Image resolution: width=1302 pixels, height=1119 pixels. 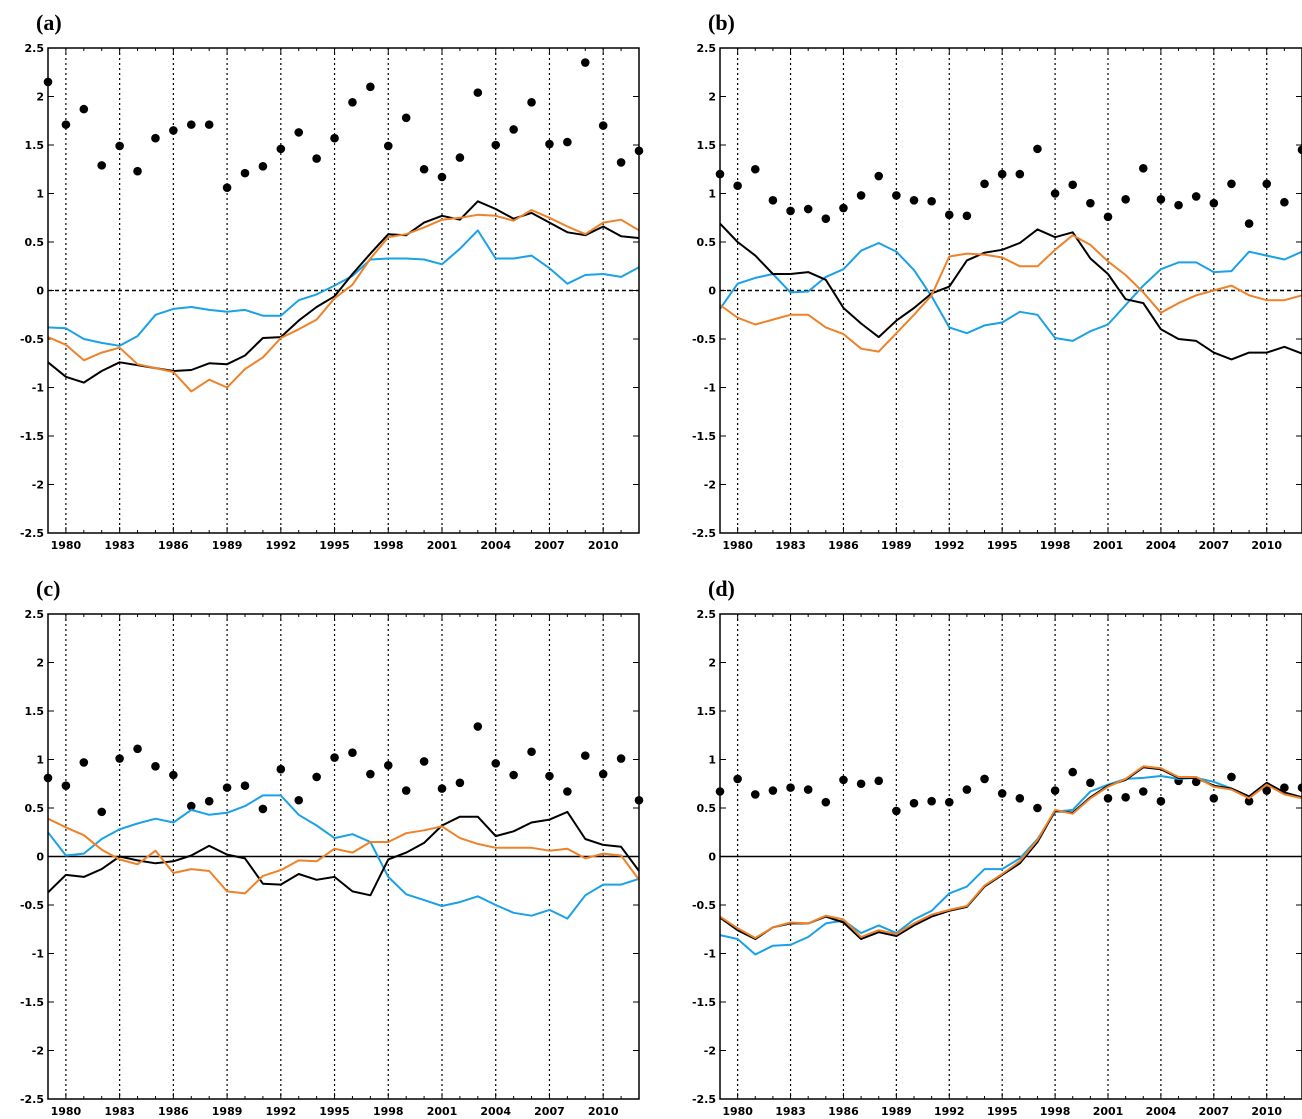 What do you see at coordinates (35, 145) in the screenshot?
I see `y-tick-label: 1.5` at bounding box center [35, 145].